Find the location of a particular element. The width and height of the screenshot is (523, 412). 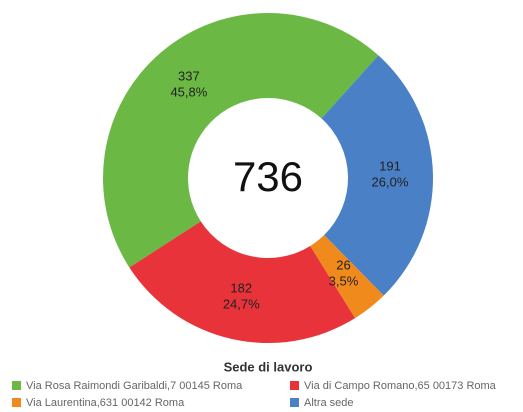

slice-percent-label: 45,8% is located at coordinates (188, 92).